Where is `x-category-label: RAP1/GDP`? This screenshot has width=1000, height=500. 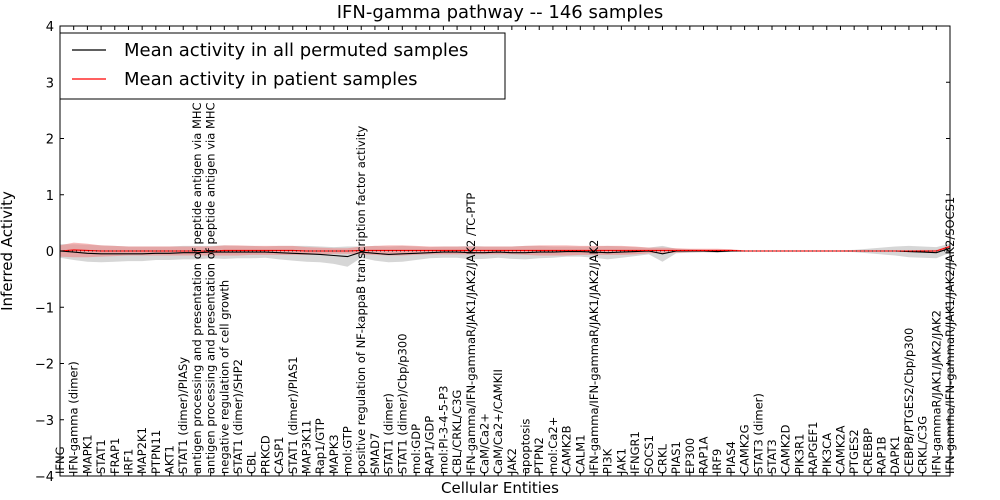
x-category-label: RAP1/GDP is located at coordinates (430, 445).